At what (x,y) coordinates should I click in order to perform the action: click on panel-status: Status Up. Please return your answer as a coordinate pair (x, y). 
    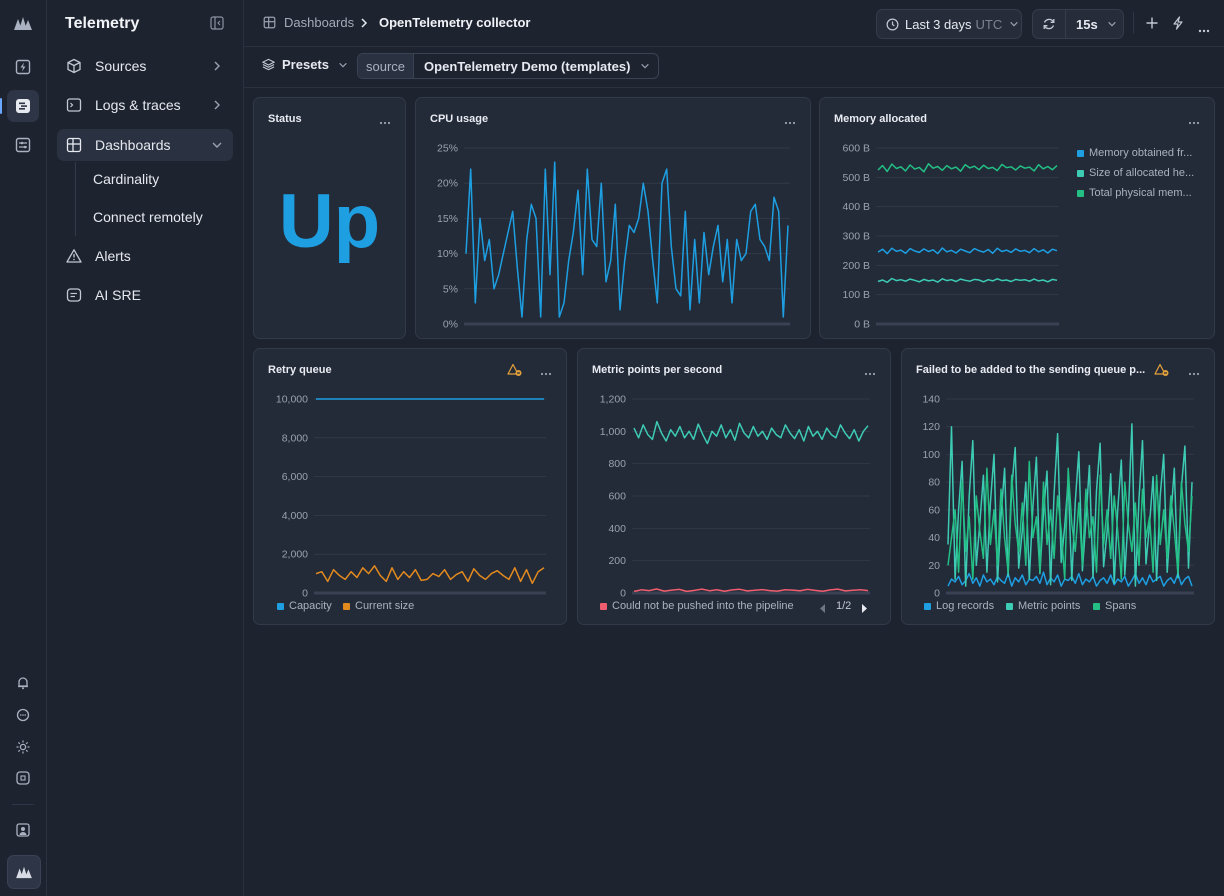
    Looking at the image, I should click on (329, 218).